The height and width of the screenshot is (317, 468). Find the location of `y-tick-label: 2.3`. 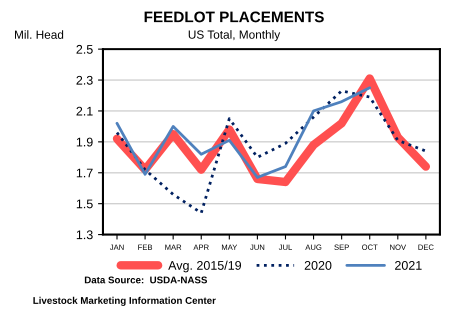

y-tick-label: 2.3 is located at coordinates (84, 80).